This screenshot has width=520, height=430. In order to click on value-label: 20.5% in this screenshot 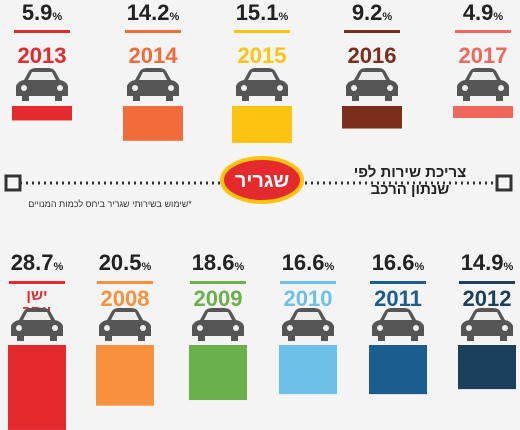, I will do `click(125, 262)`.